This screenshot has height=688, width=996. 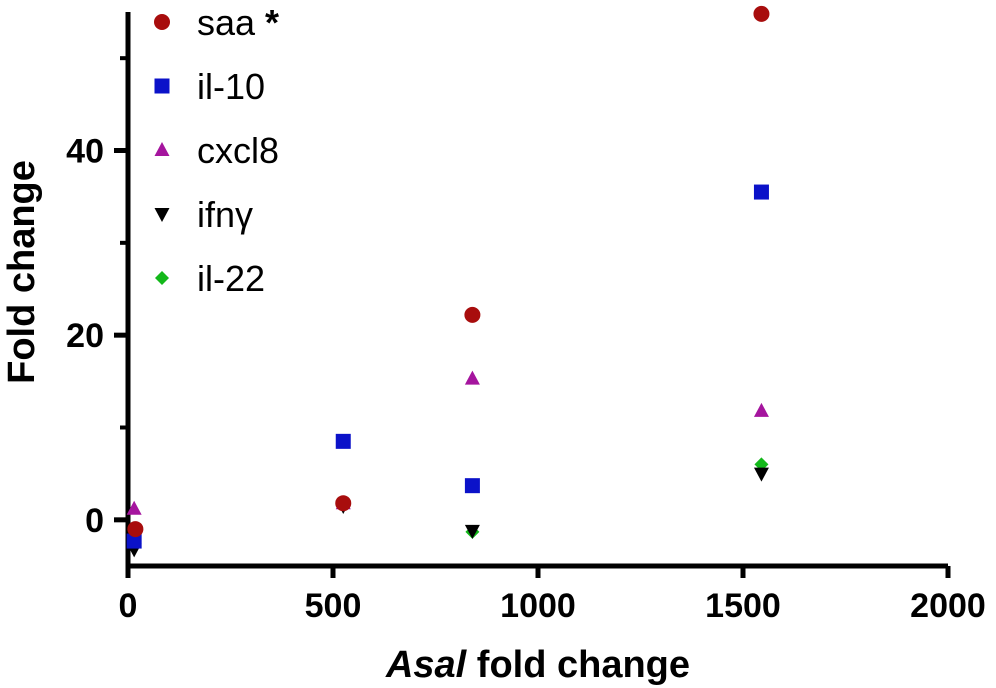 What do you see at coordinates (85, 152) in the screenshot?
I see `y-tick-label: 40` at bounding box center [85, 152].